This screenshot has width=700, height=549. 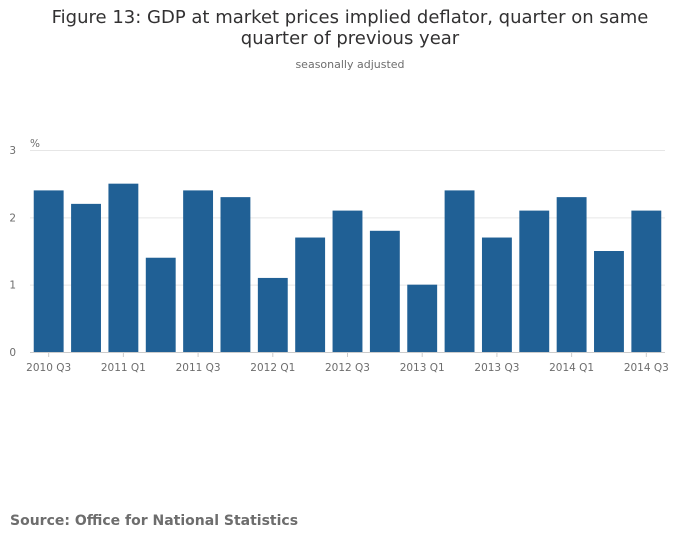 What do you see at coordinates (123, 267) in the screenshot?
I see `bar-2011-q1` at bounding box center [123, 267].